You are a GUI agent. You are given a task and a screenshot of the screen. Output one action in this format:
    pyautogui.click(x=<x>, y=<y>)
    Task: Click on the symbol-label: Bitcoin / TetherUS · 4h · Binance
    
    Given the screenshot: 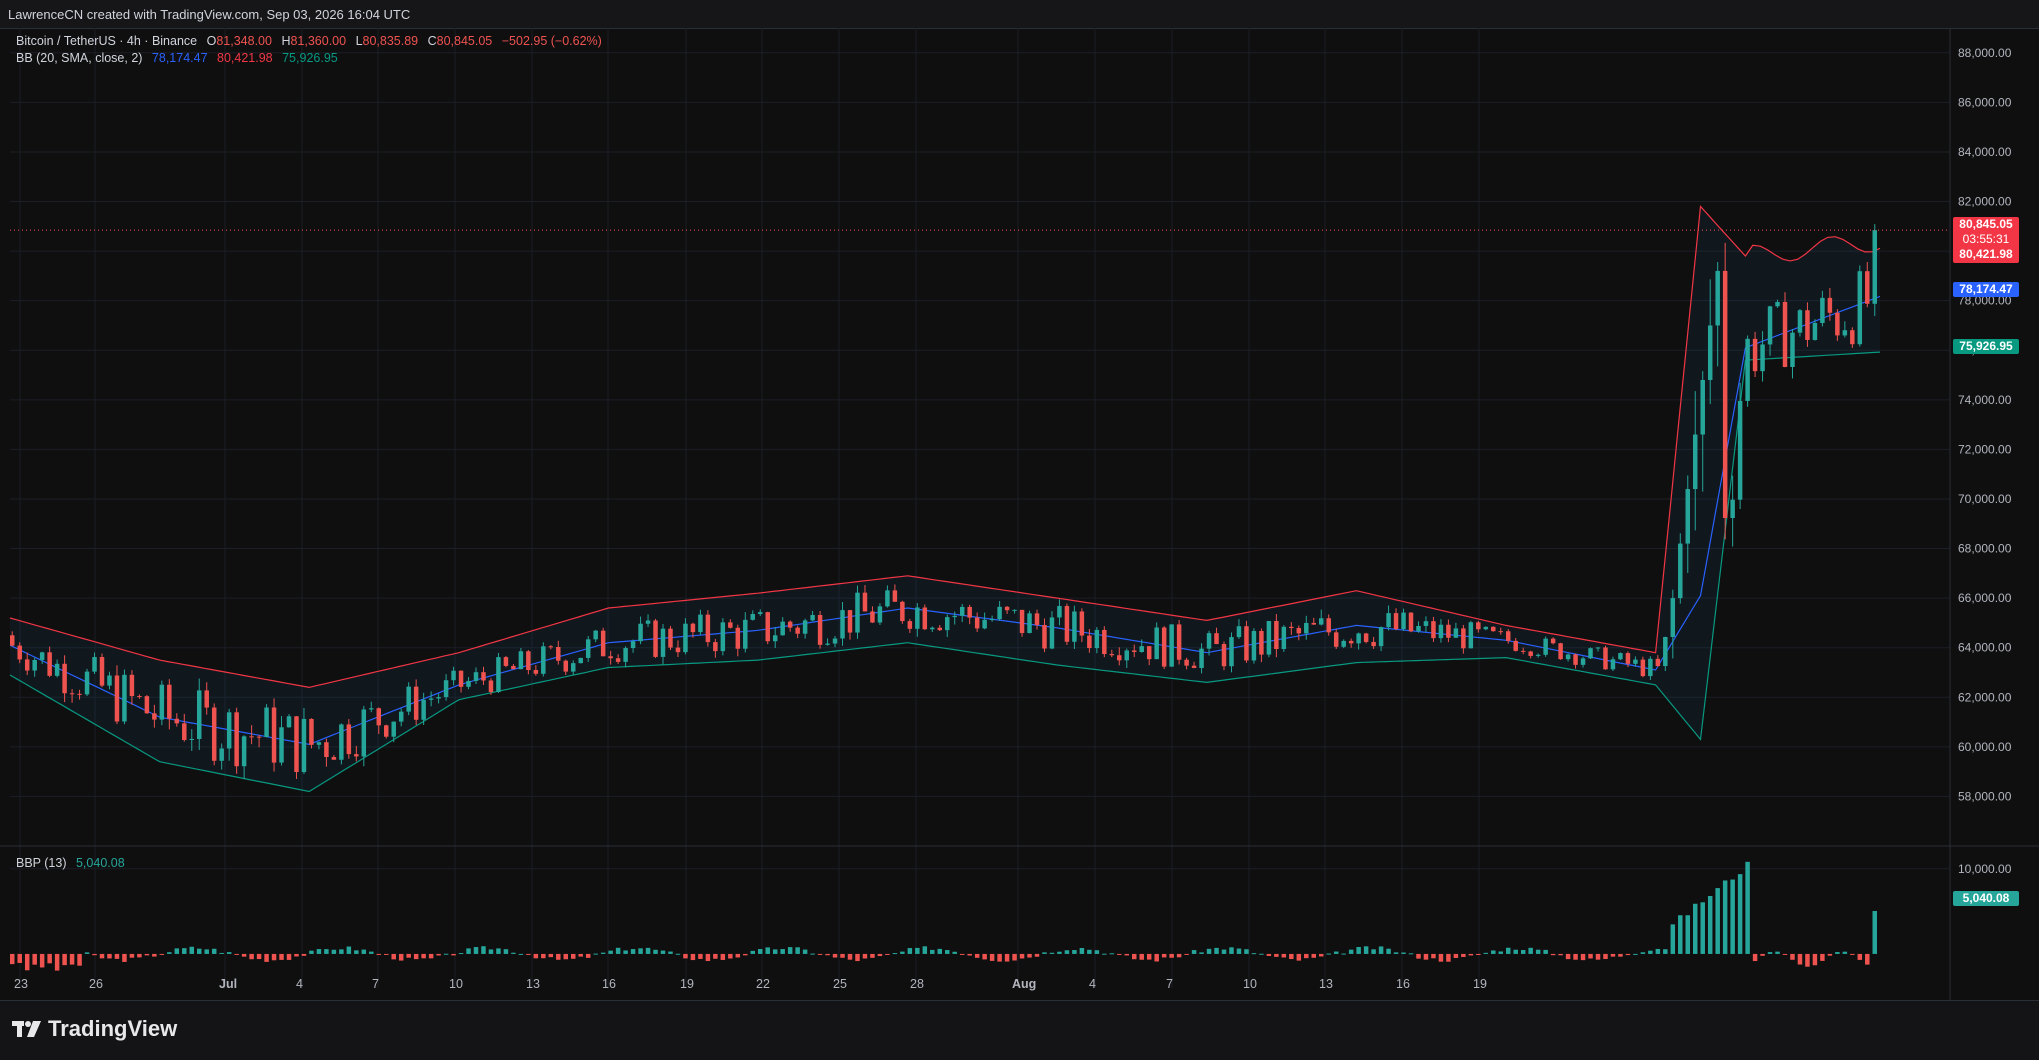 What is the action you would take?
    pyautogui.click(x=107, y=41)
    